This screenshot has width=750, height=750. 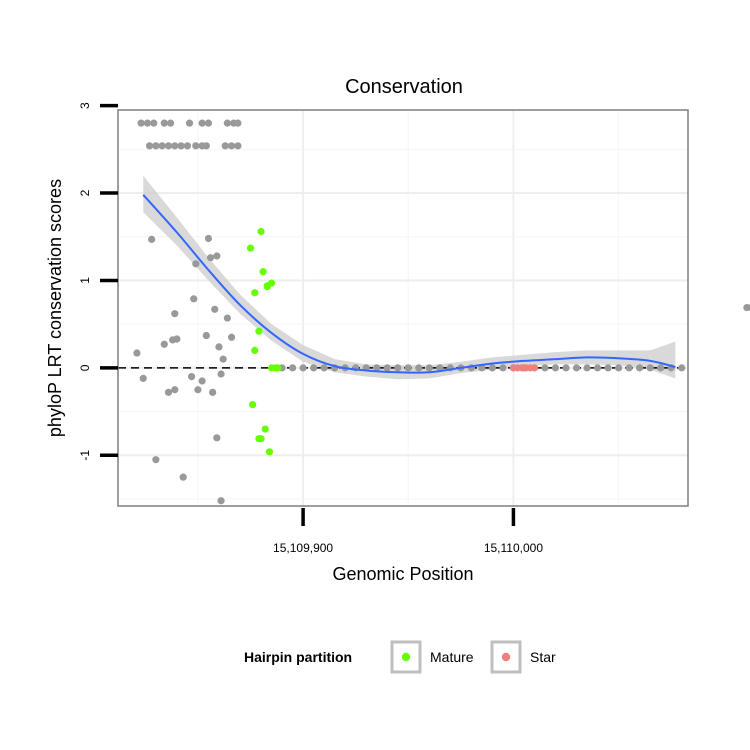 I want to click on y-axis: -1 0 1 2 3, so click(x=98, y=281).